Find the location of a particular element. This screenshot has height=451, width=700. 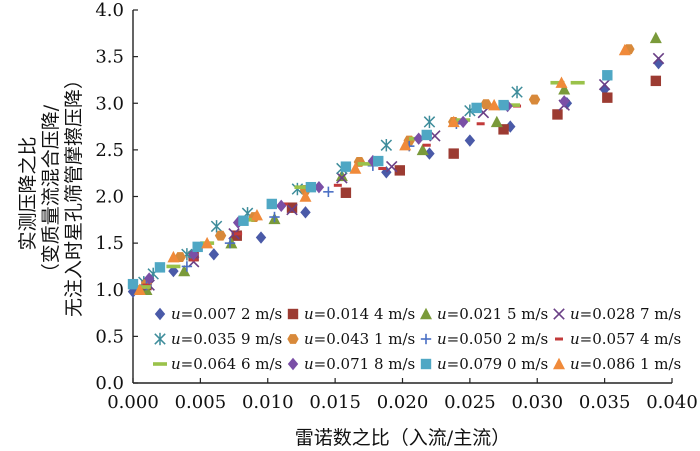

legend-item: u=0.014 4 m/s is located at coordinates (351, 314).